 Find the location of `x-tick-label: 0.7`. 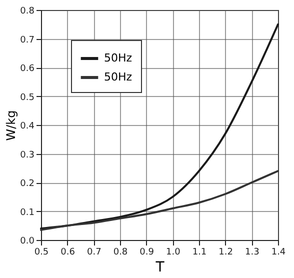

x-tick-label: 0.7 is located at coordinates (94, 253).